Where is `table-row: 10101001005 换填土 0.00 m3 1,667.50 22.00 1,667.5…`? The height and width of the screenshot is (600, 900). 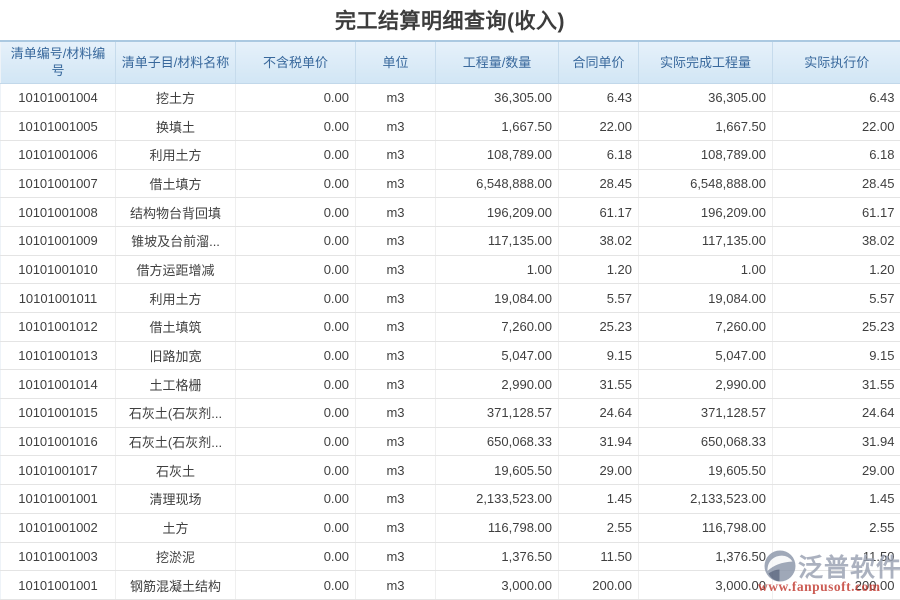 table-row: 10101001005 换填土 0.00 m3 1,667.50 22.00 1,667.5… is located at coordinates (450, 126).